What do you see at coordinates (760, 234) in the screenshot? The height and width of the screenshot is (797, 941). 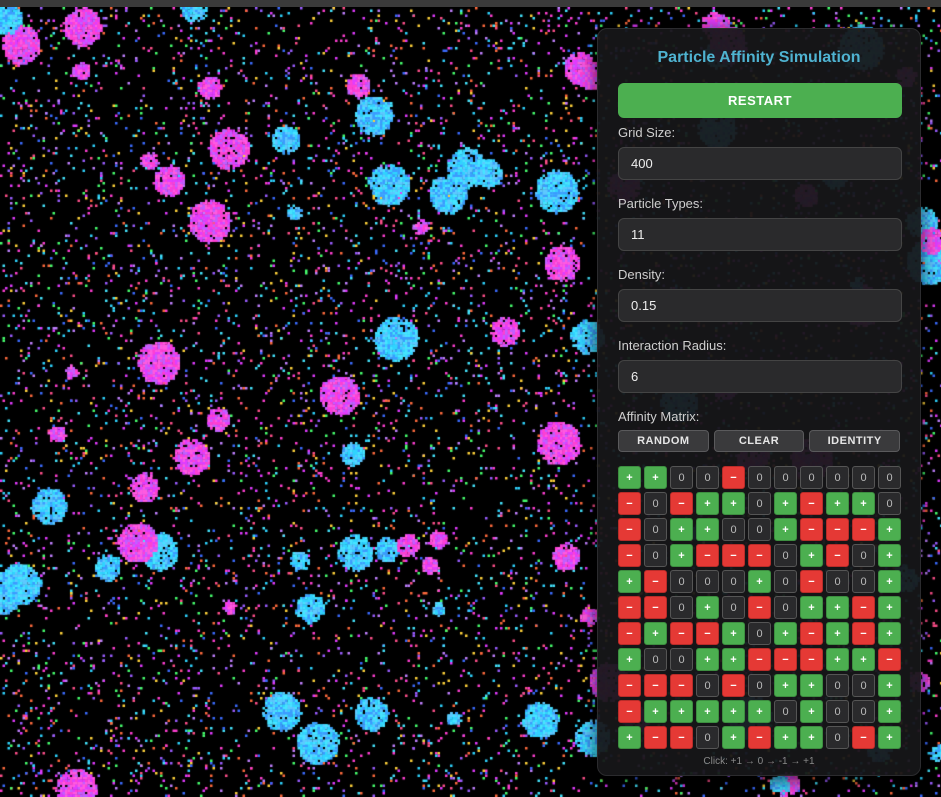 I see `particle-types-input` at bounding box center [760, 234].